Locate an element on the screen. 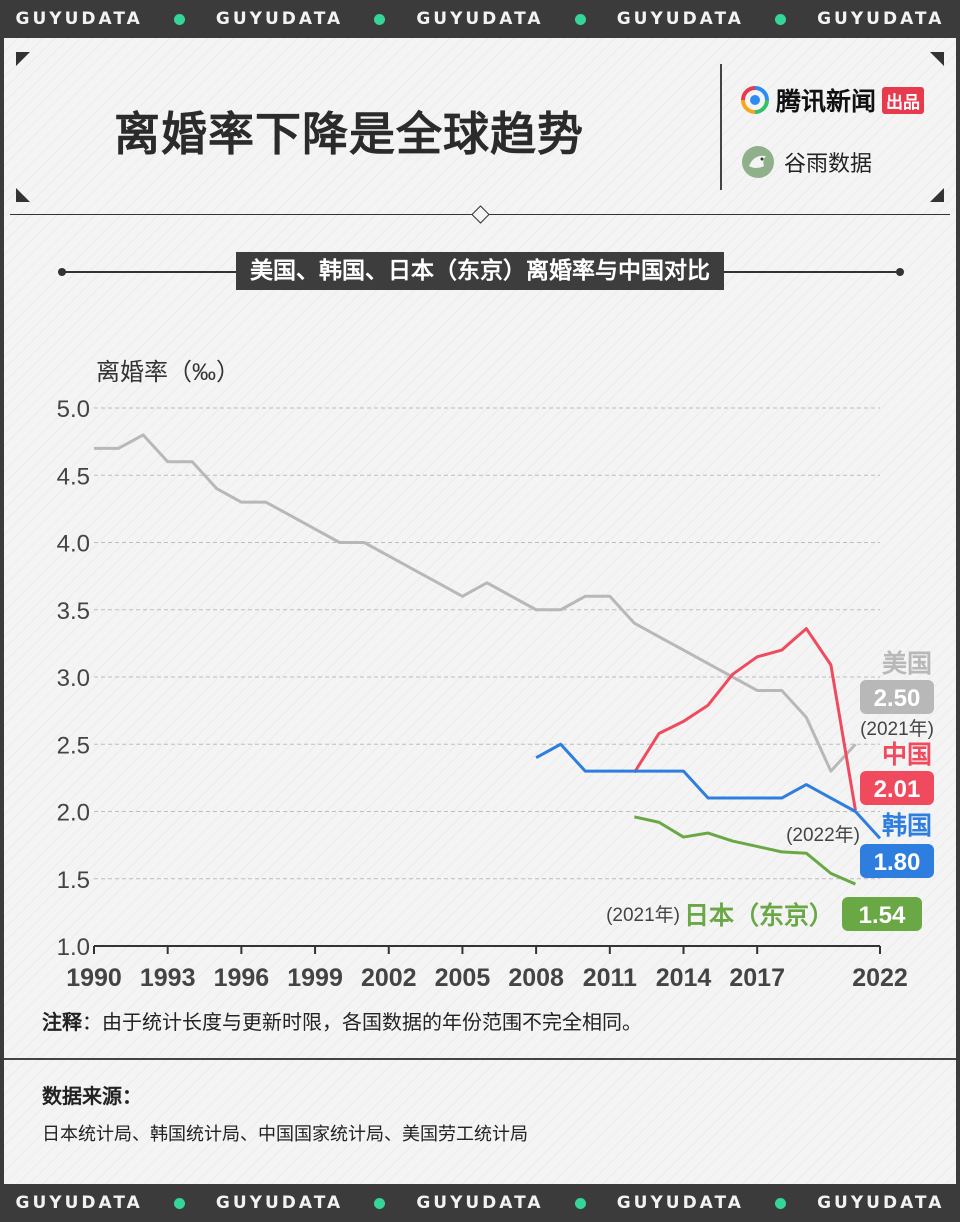  source-text: 日本统计局、韩国统计局、中国国家统计局、美国劳工统计局 is located at coordinates (285, 1134).